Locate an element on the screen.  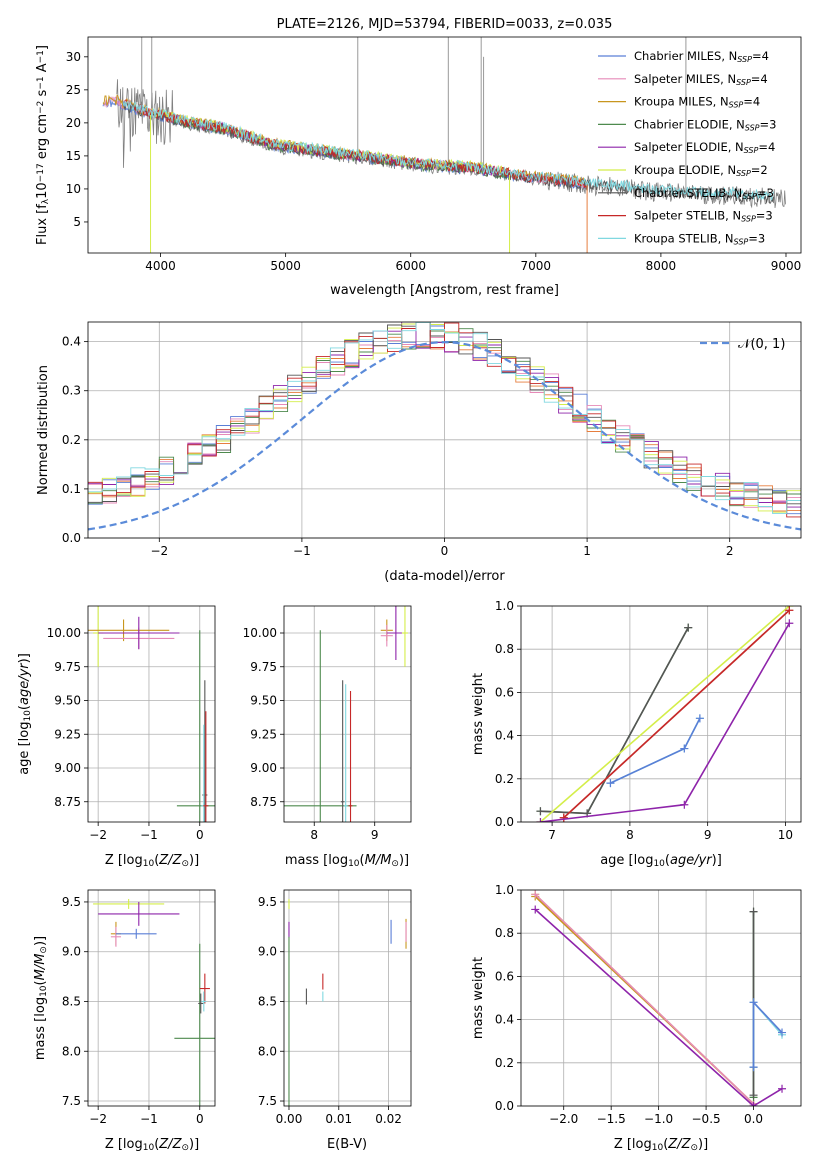
y-axis-label: mass weight is located at coordinates (478, 714).